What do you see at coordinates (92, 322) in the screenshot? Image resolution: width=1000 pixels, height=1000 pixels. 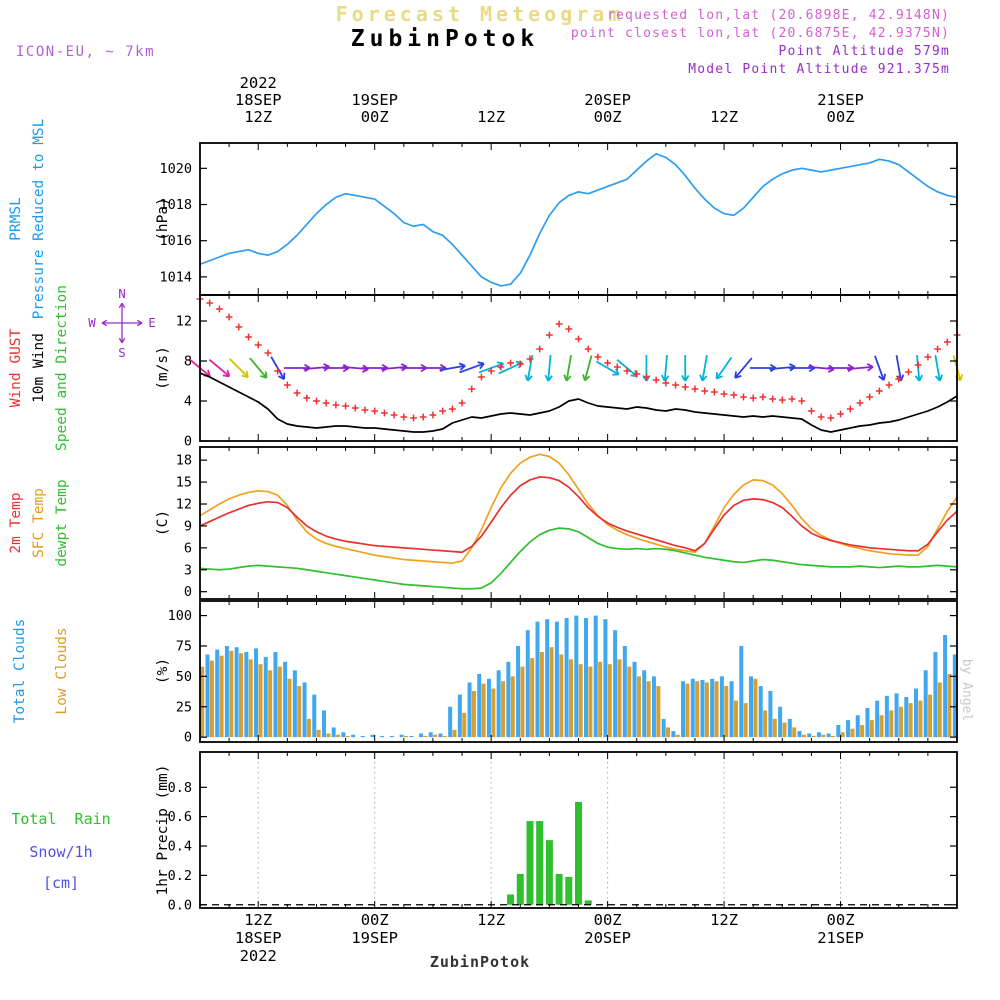 I see `svg-text: W` at bounding box center [92, 322].